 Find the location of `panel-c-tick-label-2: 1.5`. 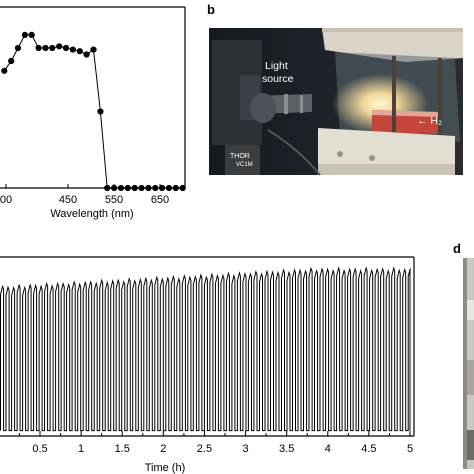

panel-c-tick-label-2: 1.5 is located at coordinates (122, 449).